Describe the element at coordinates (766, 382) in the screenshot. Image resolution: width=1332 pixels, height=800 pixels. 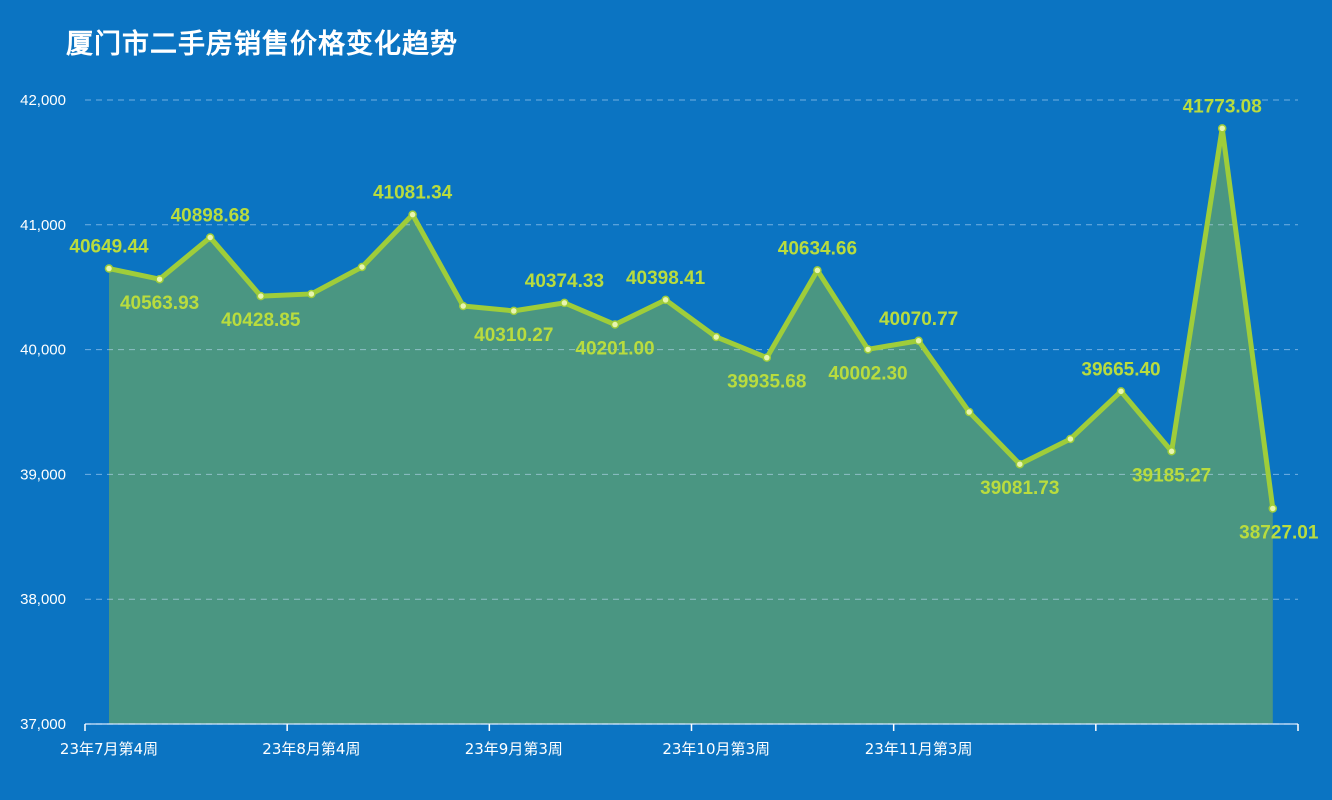
I see `data-label: 39935.68` at that location.